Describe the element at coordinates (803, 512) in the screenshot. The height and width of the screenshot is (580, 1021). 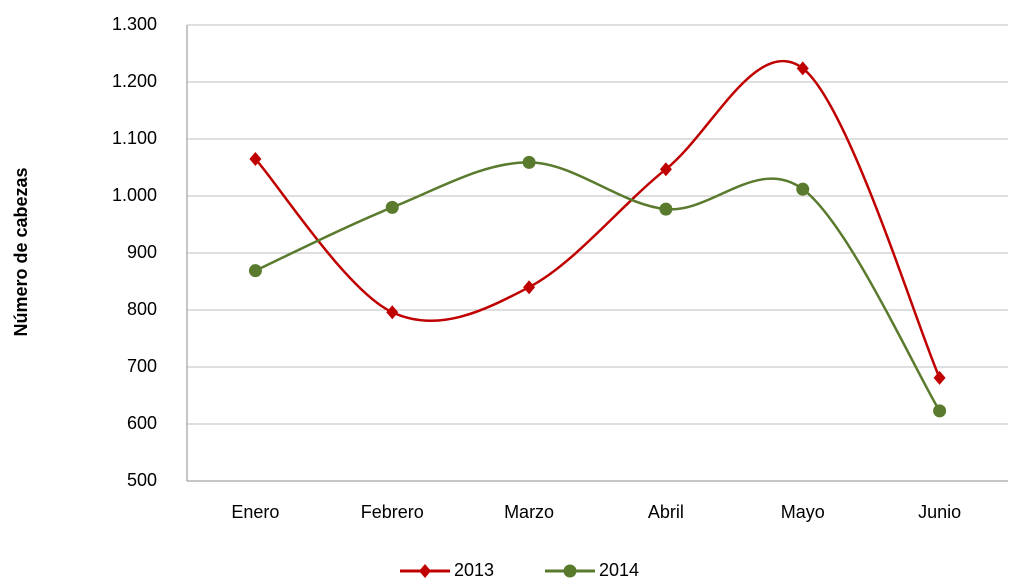
I see `x-tick-label: Mayo` at that location.